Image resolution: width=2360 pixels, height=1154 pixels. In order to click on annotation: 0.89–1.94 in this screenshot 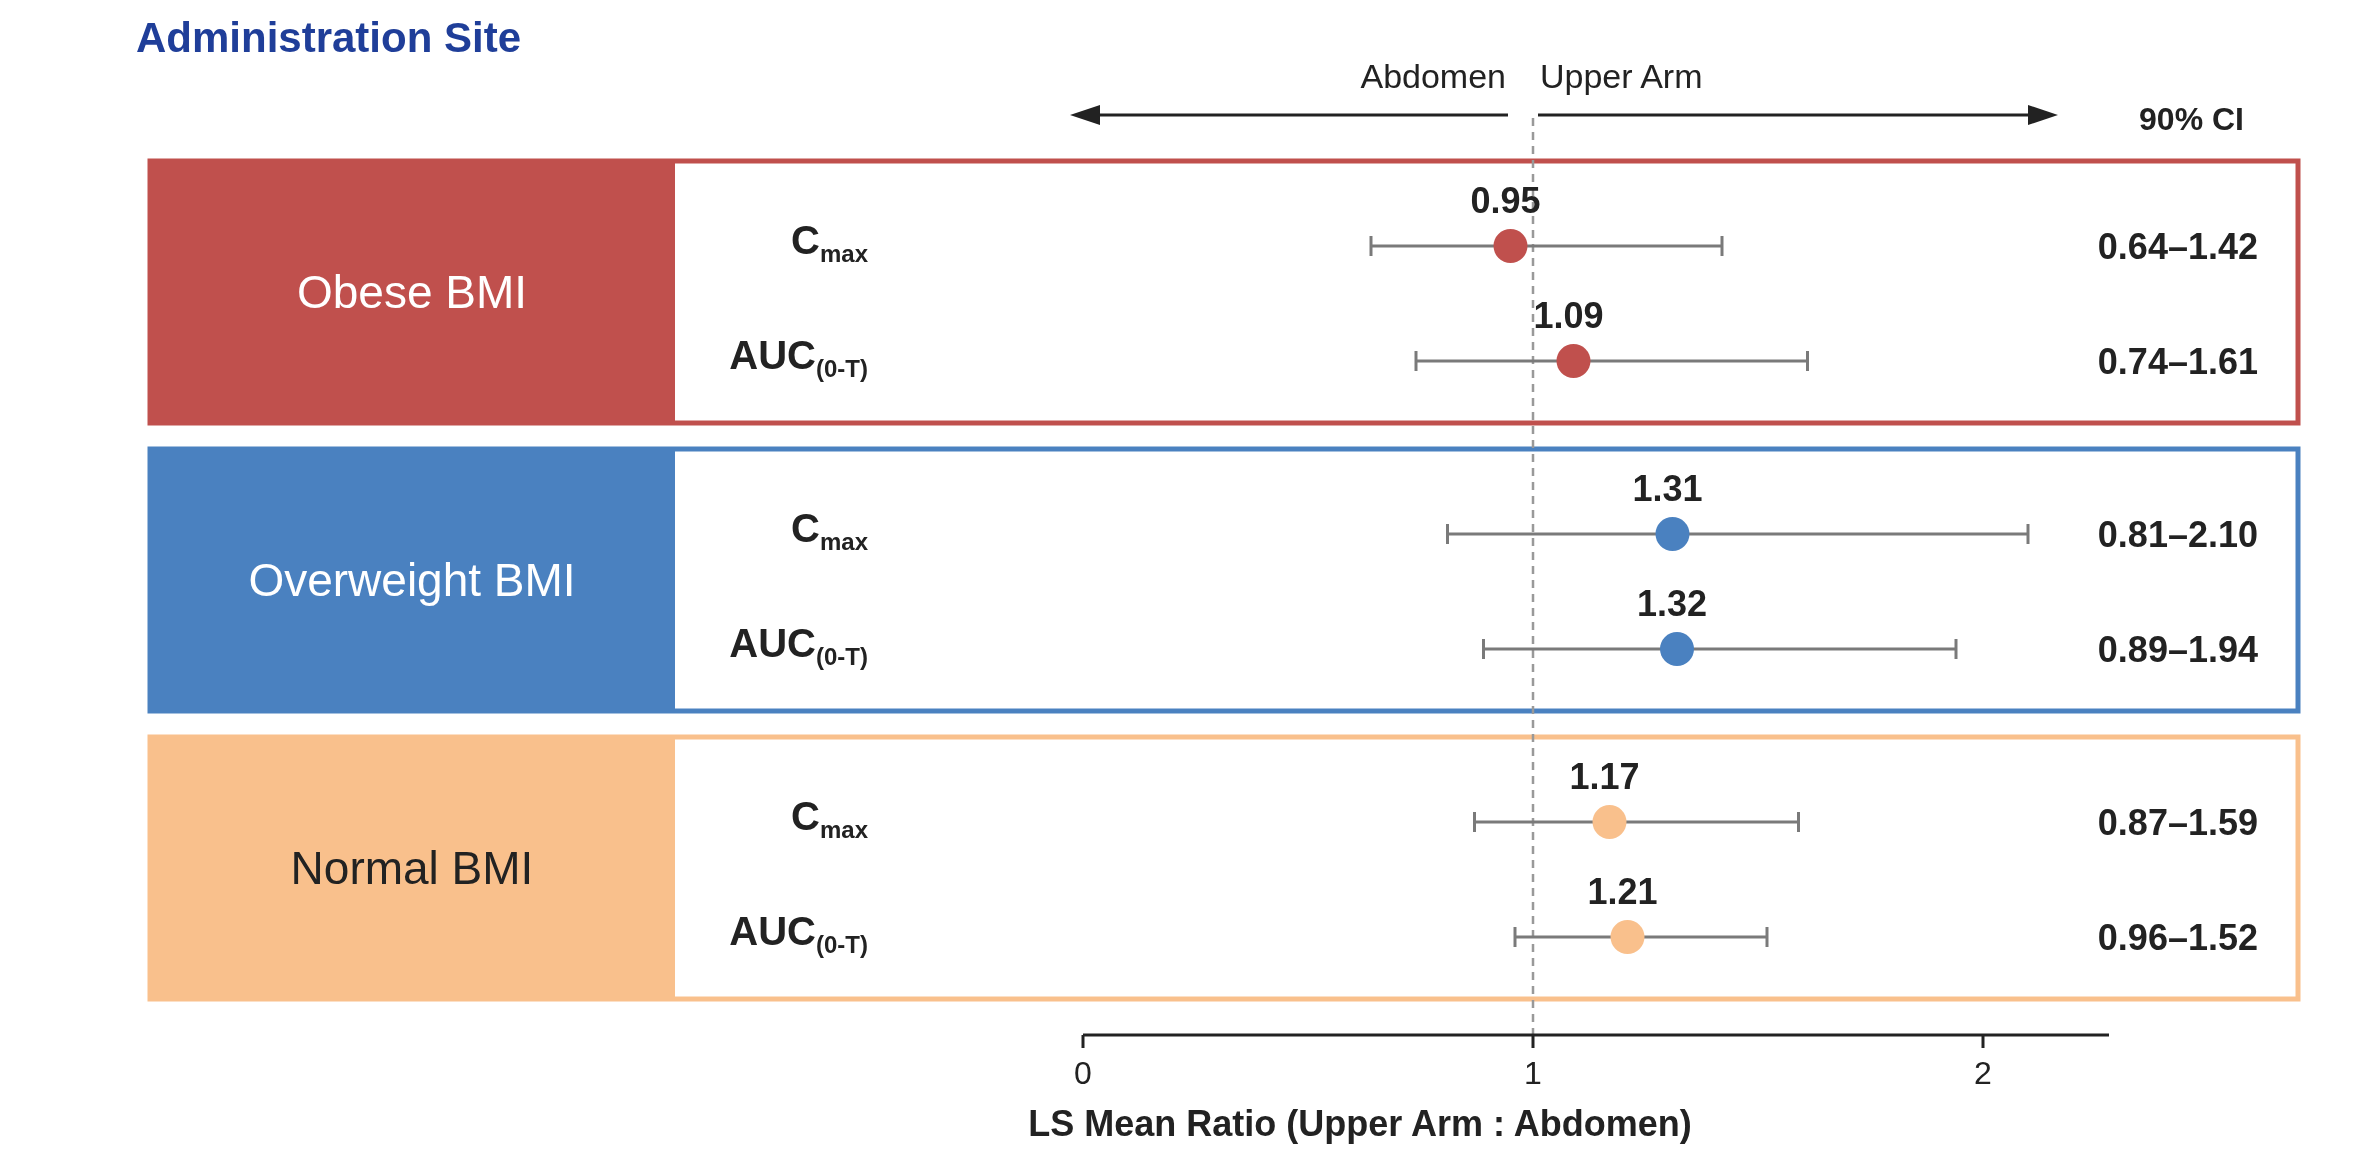, I will do `click(2177, 649)`.